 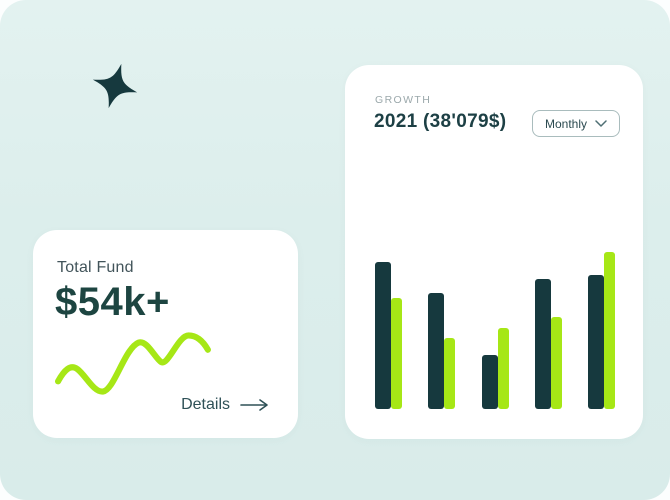 I want to click on bar-group-g5, so click(x=601, y=330).